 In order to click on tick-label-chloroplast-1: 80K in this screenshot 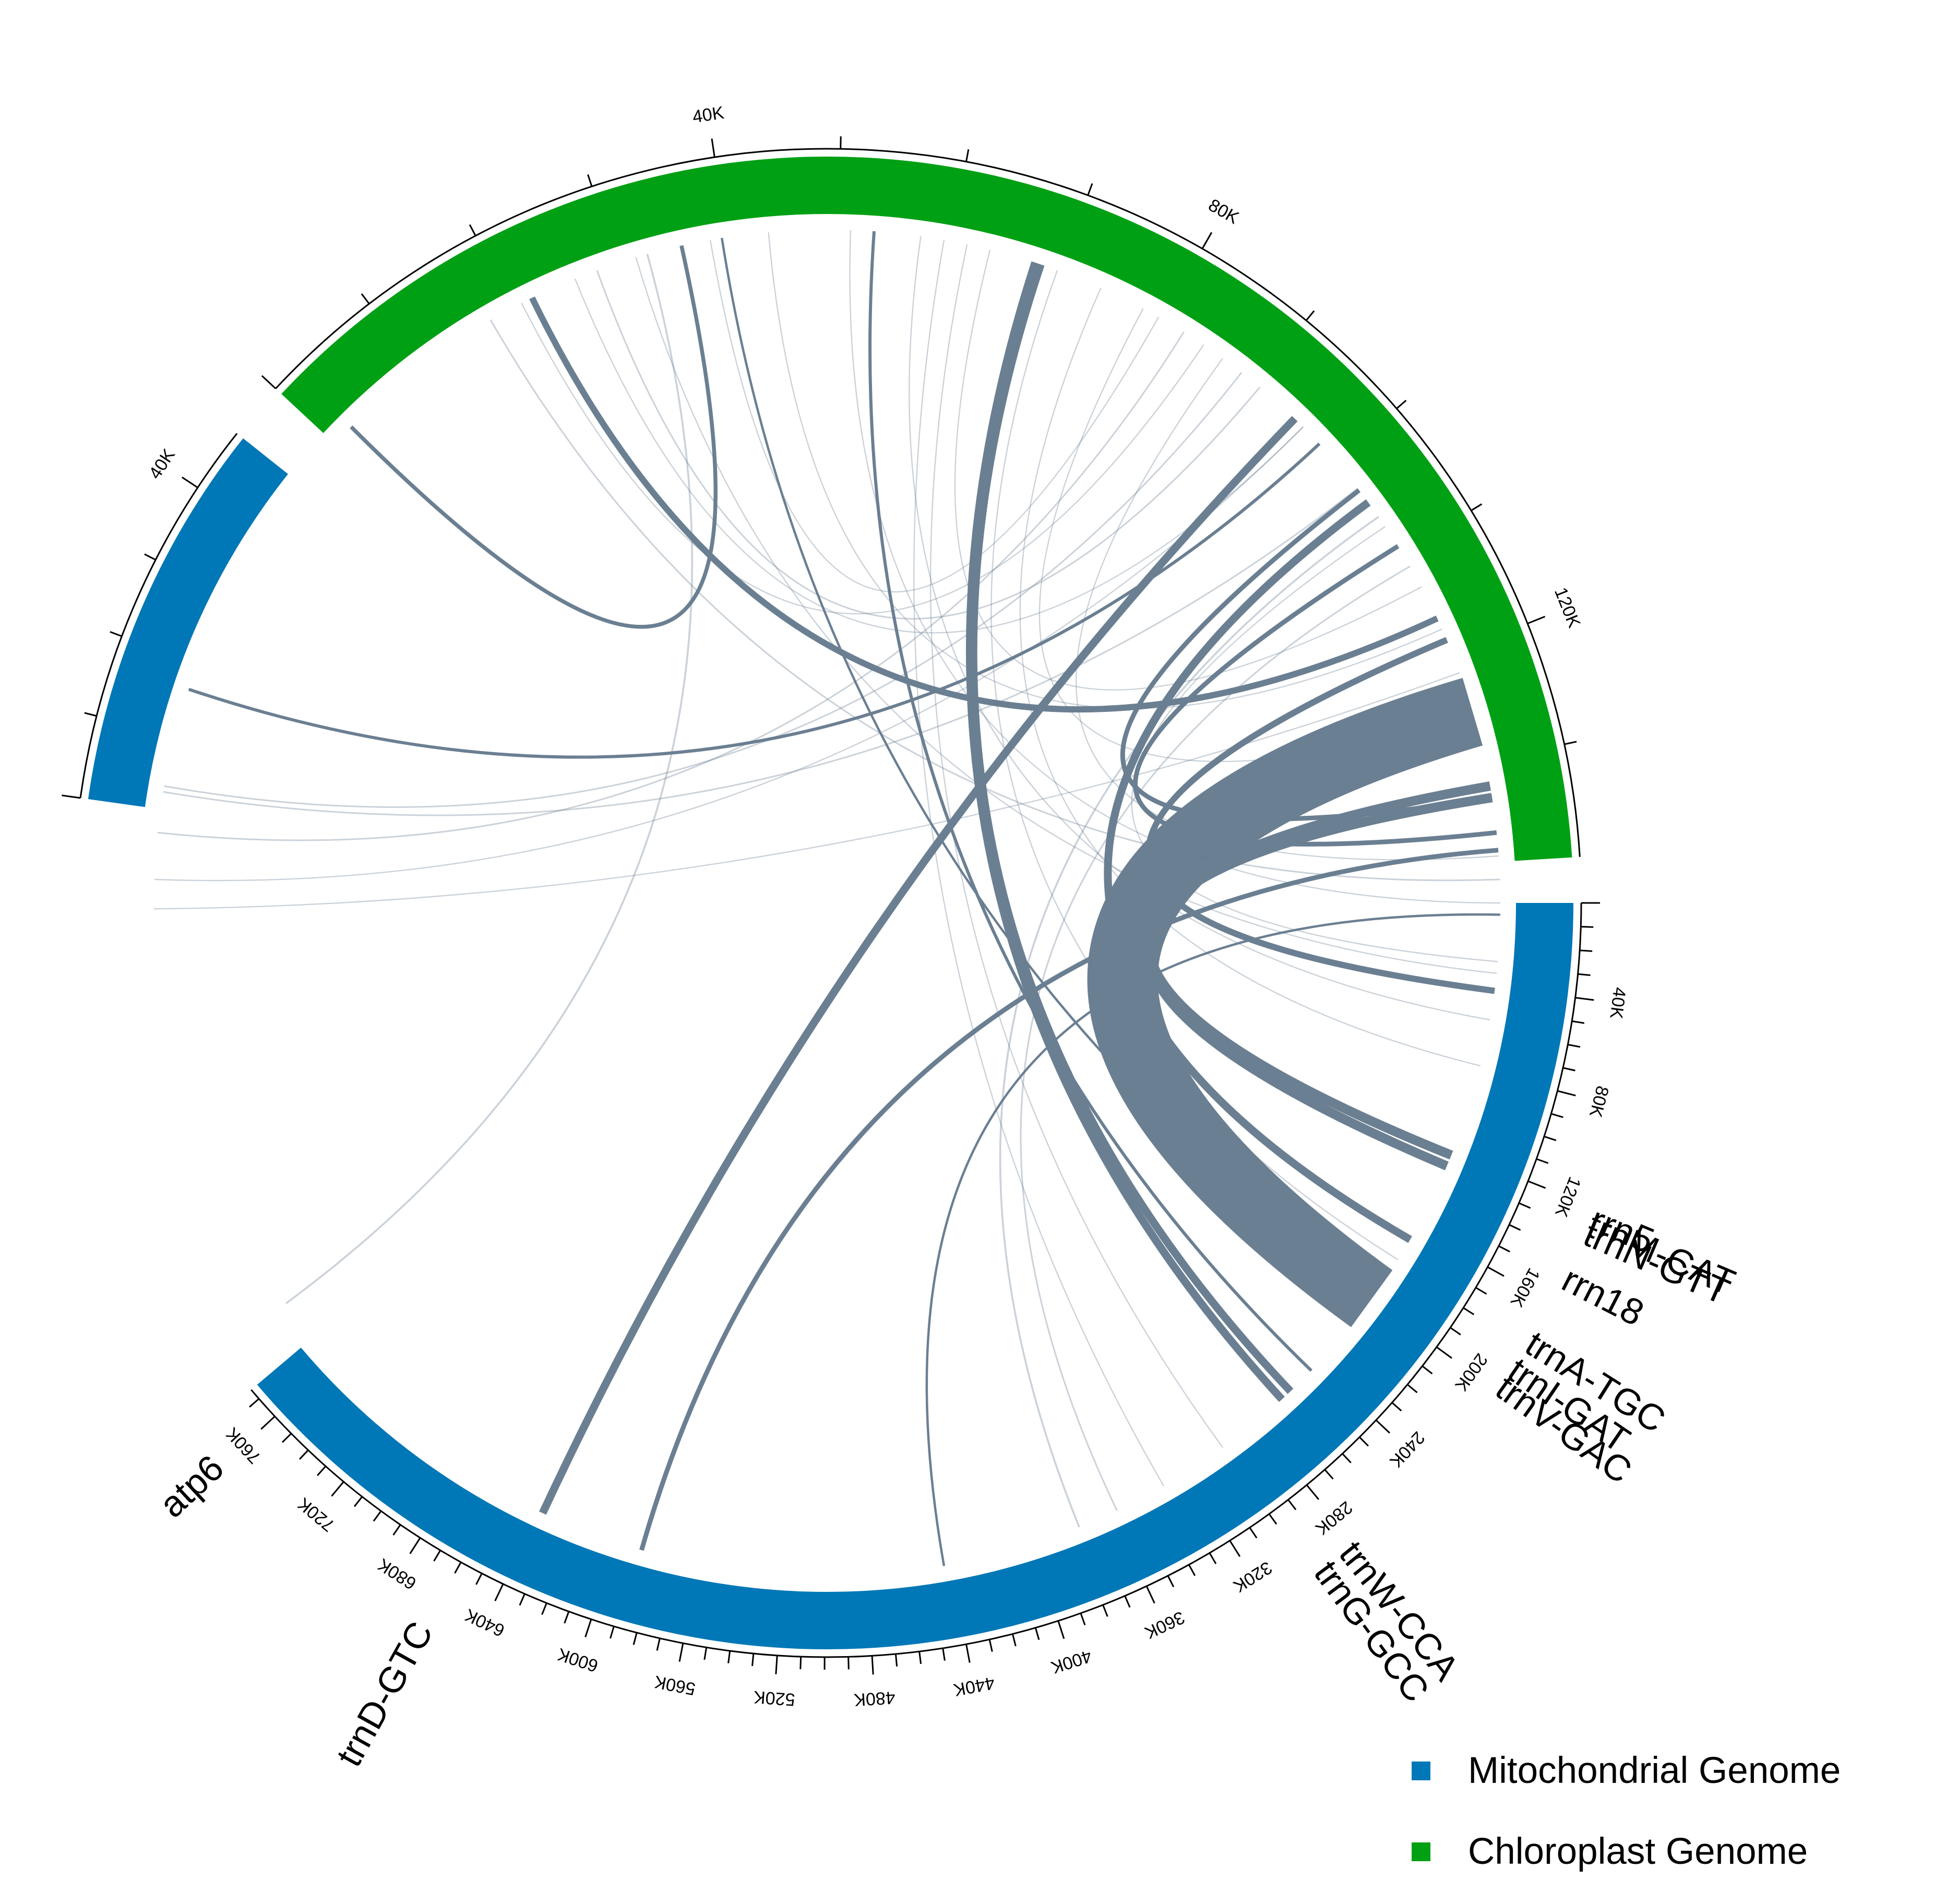, I will do `click(1224, 211)`.